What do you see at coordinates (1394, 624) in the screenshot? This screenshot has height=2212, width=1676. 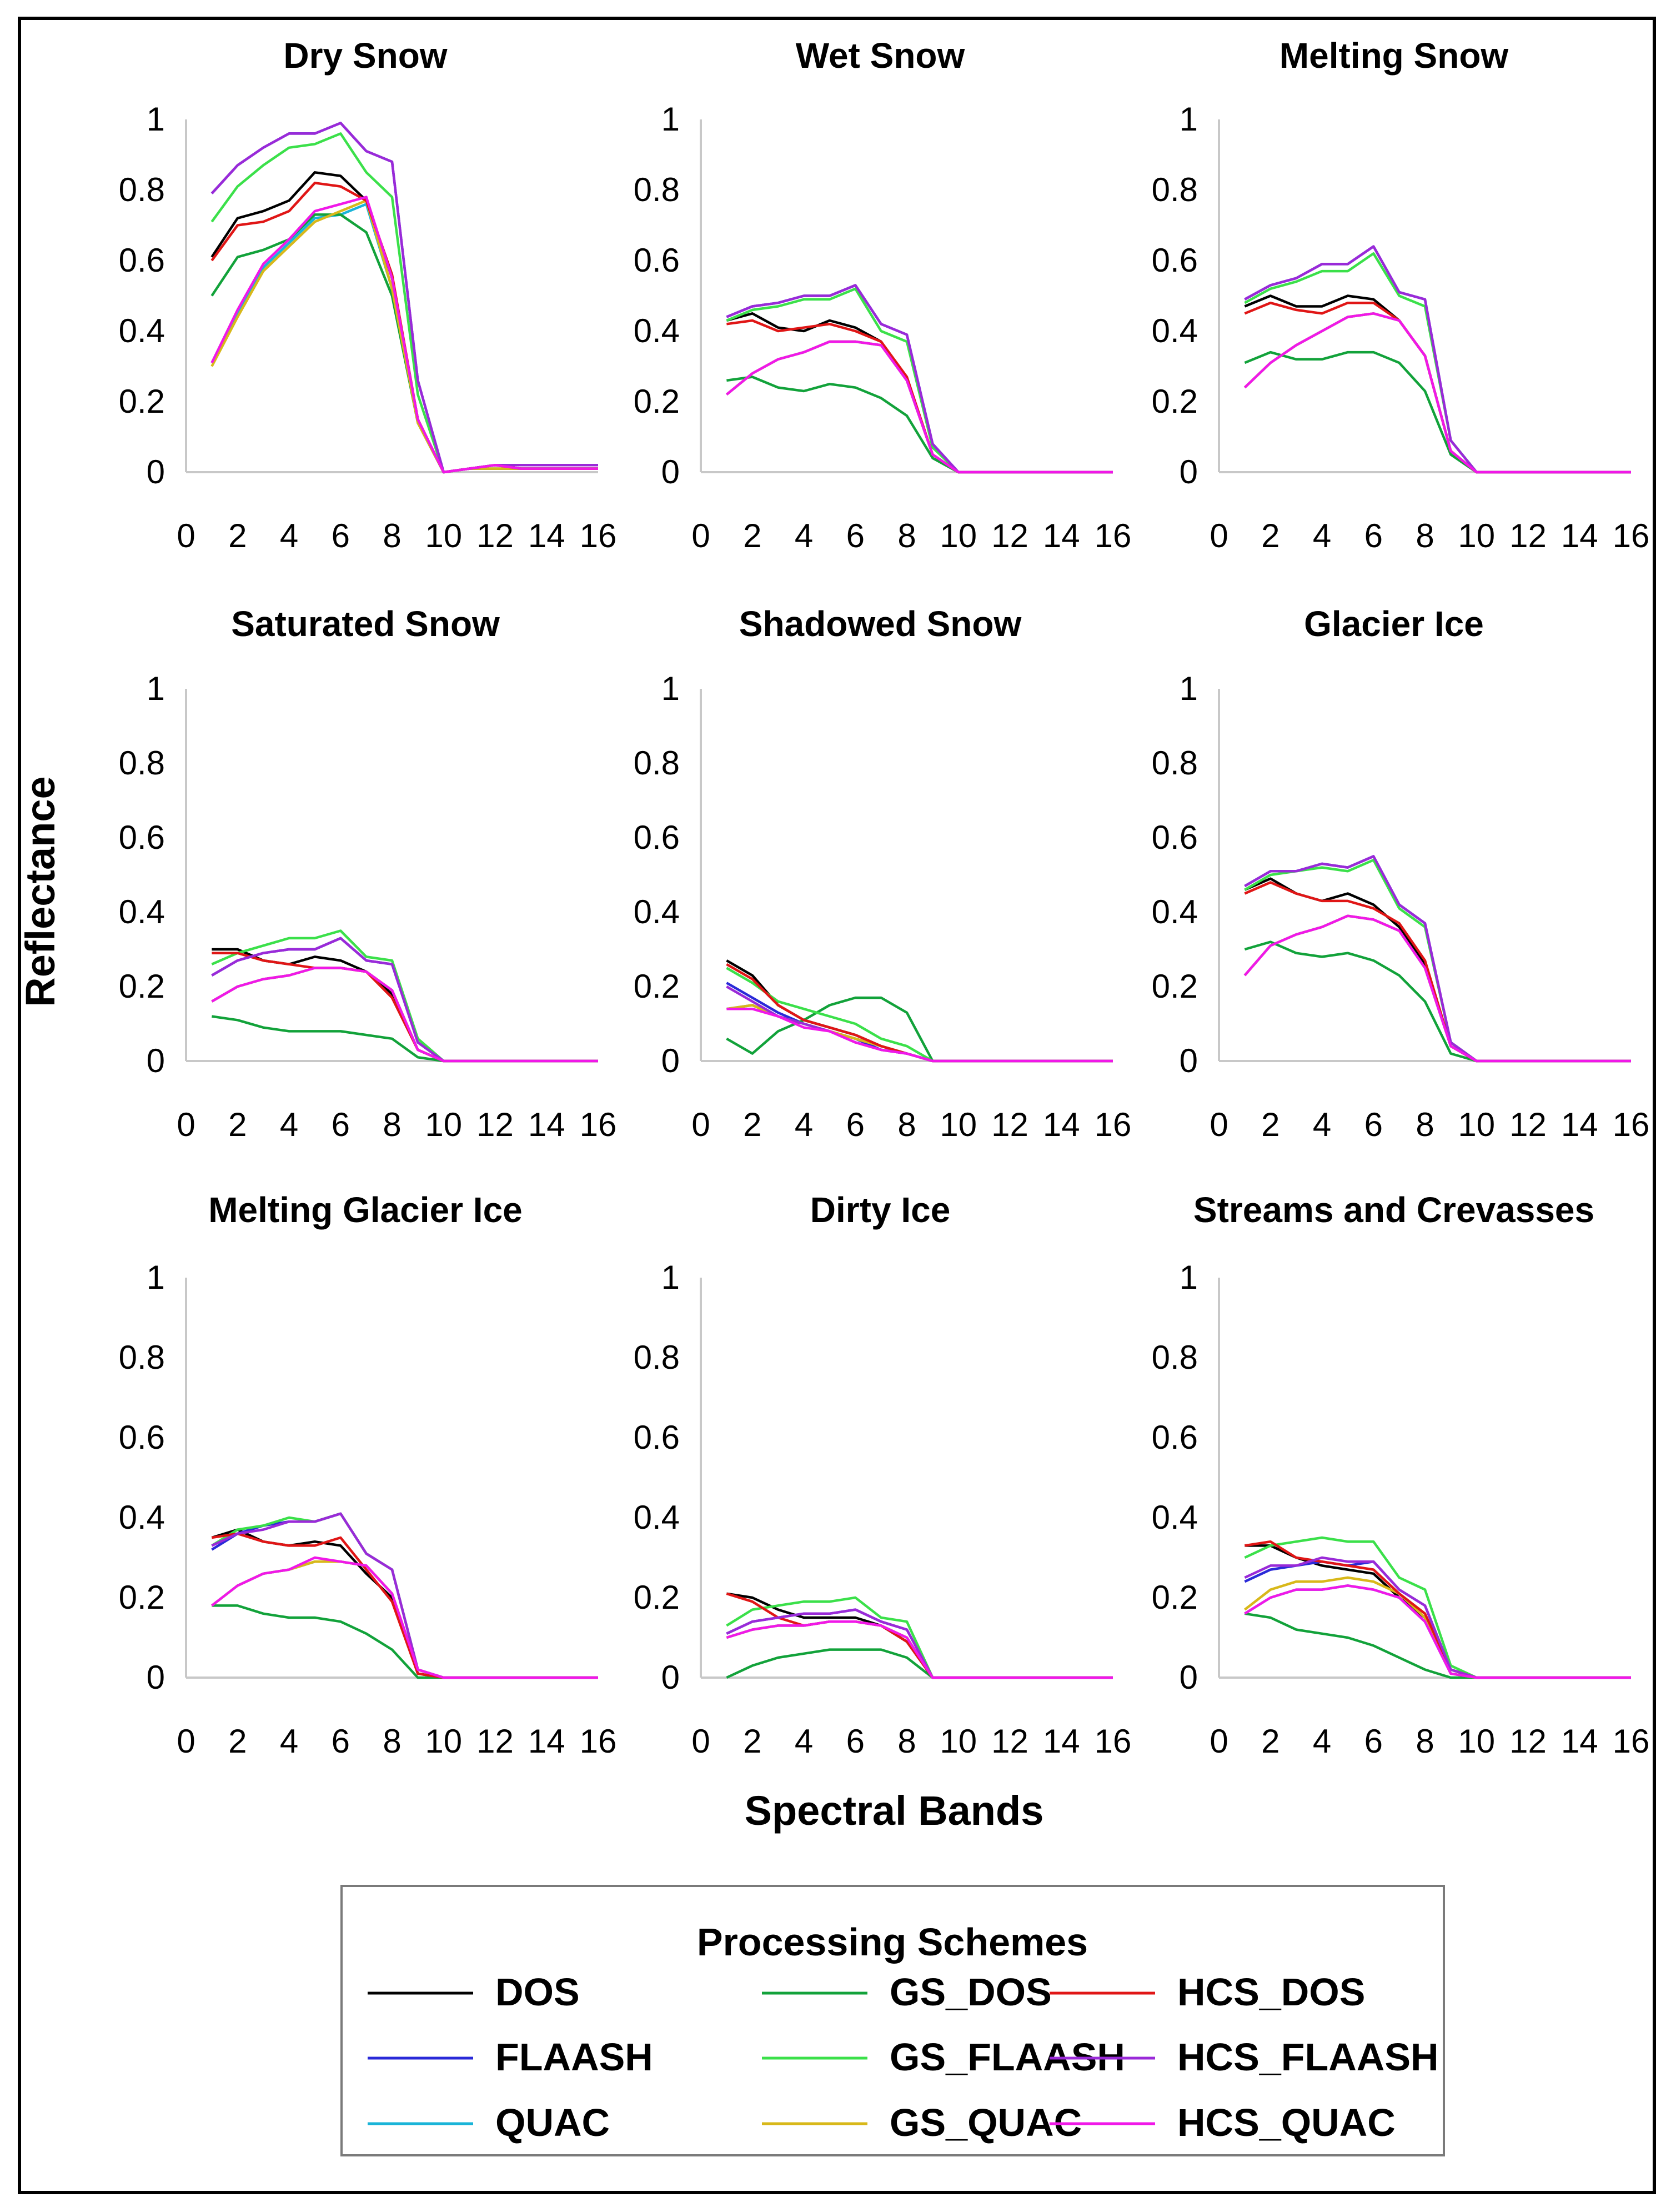 I see `panel-title: Glacier Ice` at bounding box center [1394, 624].